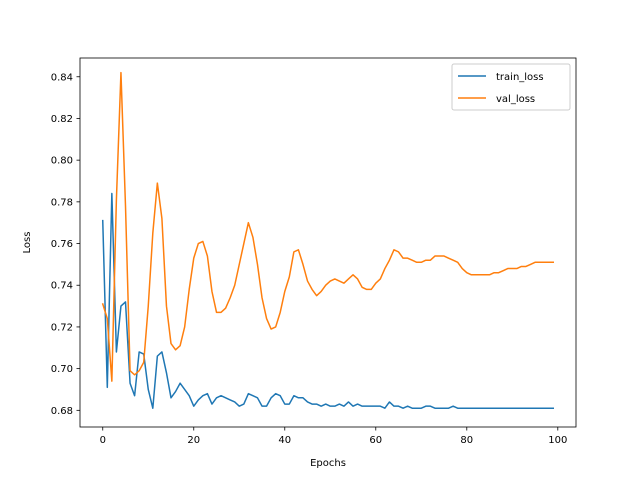 The image size is (640, 480). Describe the element at coordinates (515, 99) in the screenshot. I see `legend-label-val-loss: val_loss` at that location.